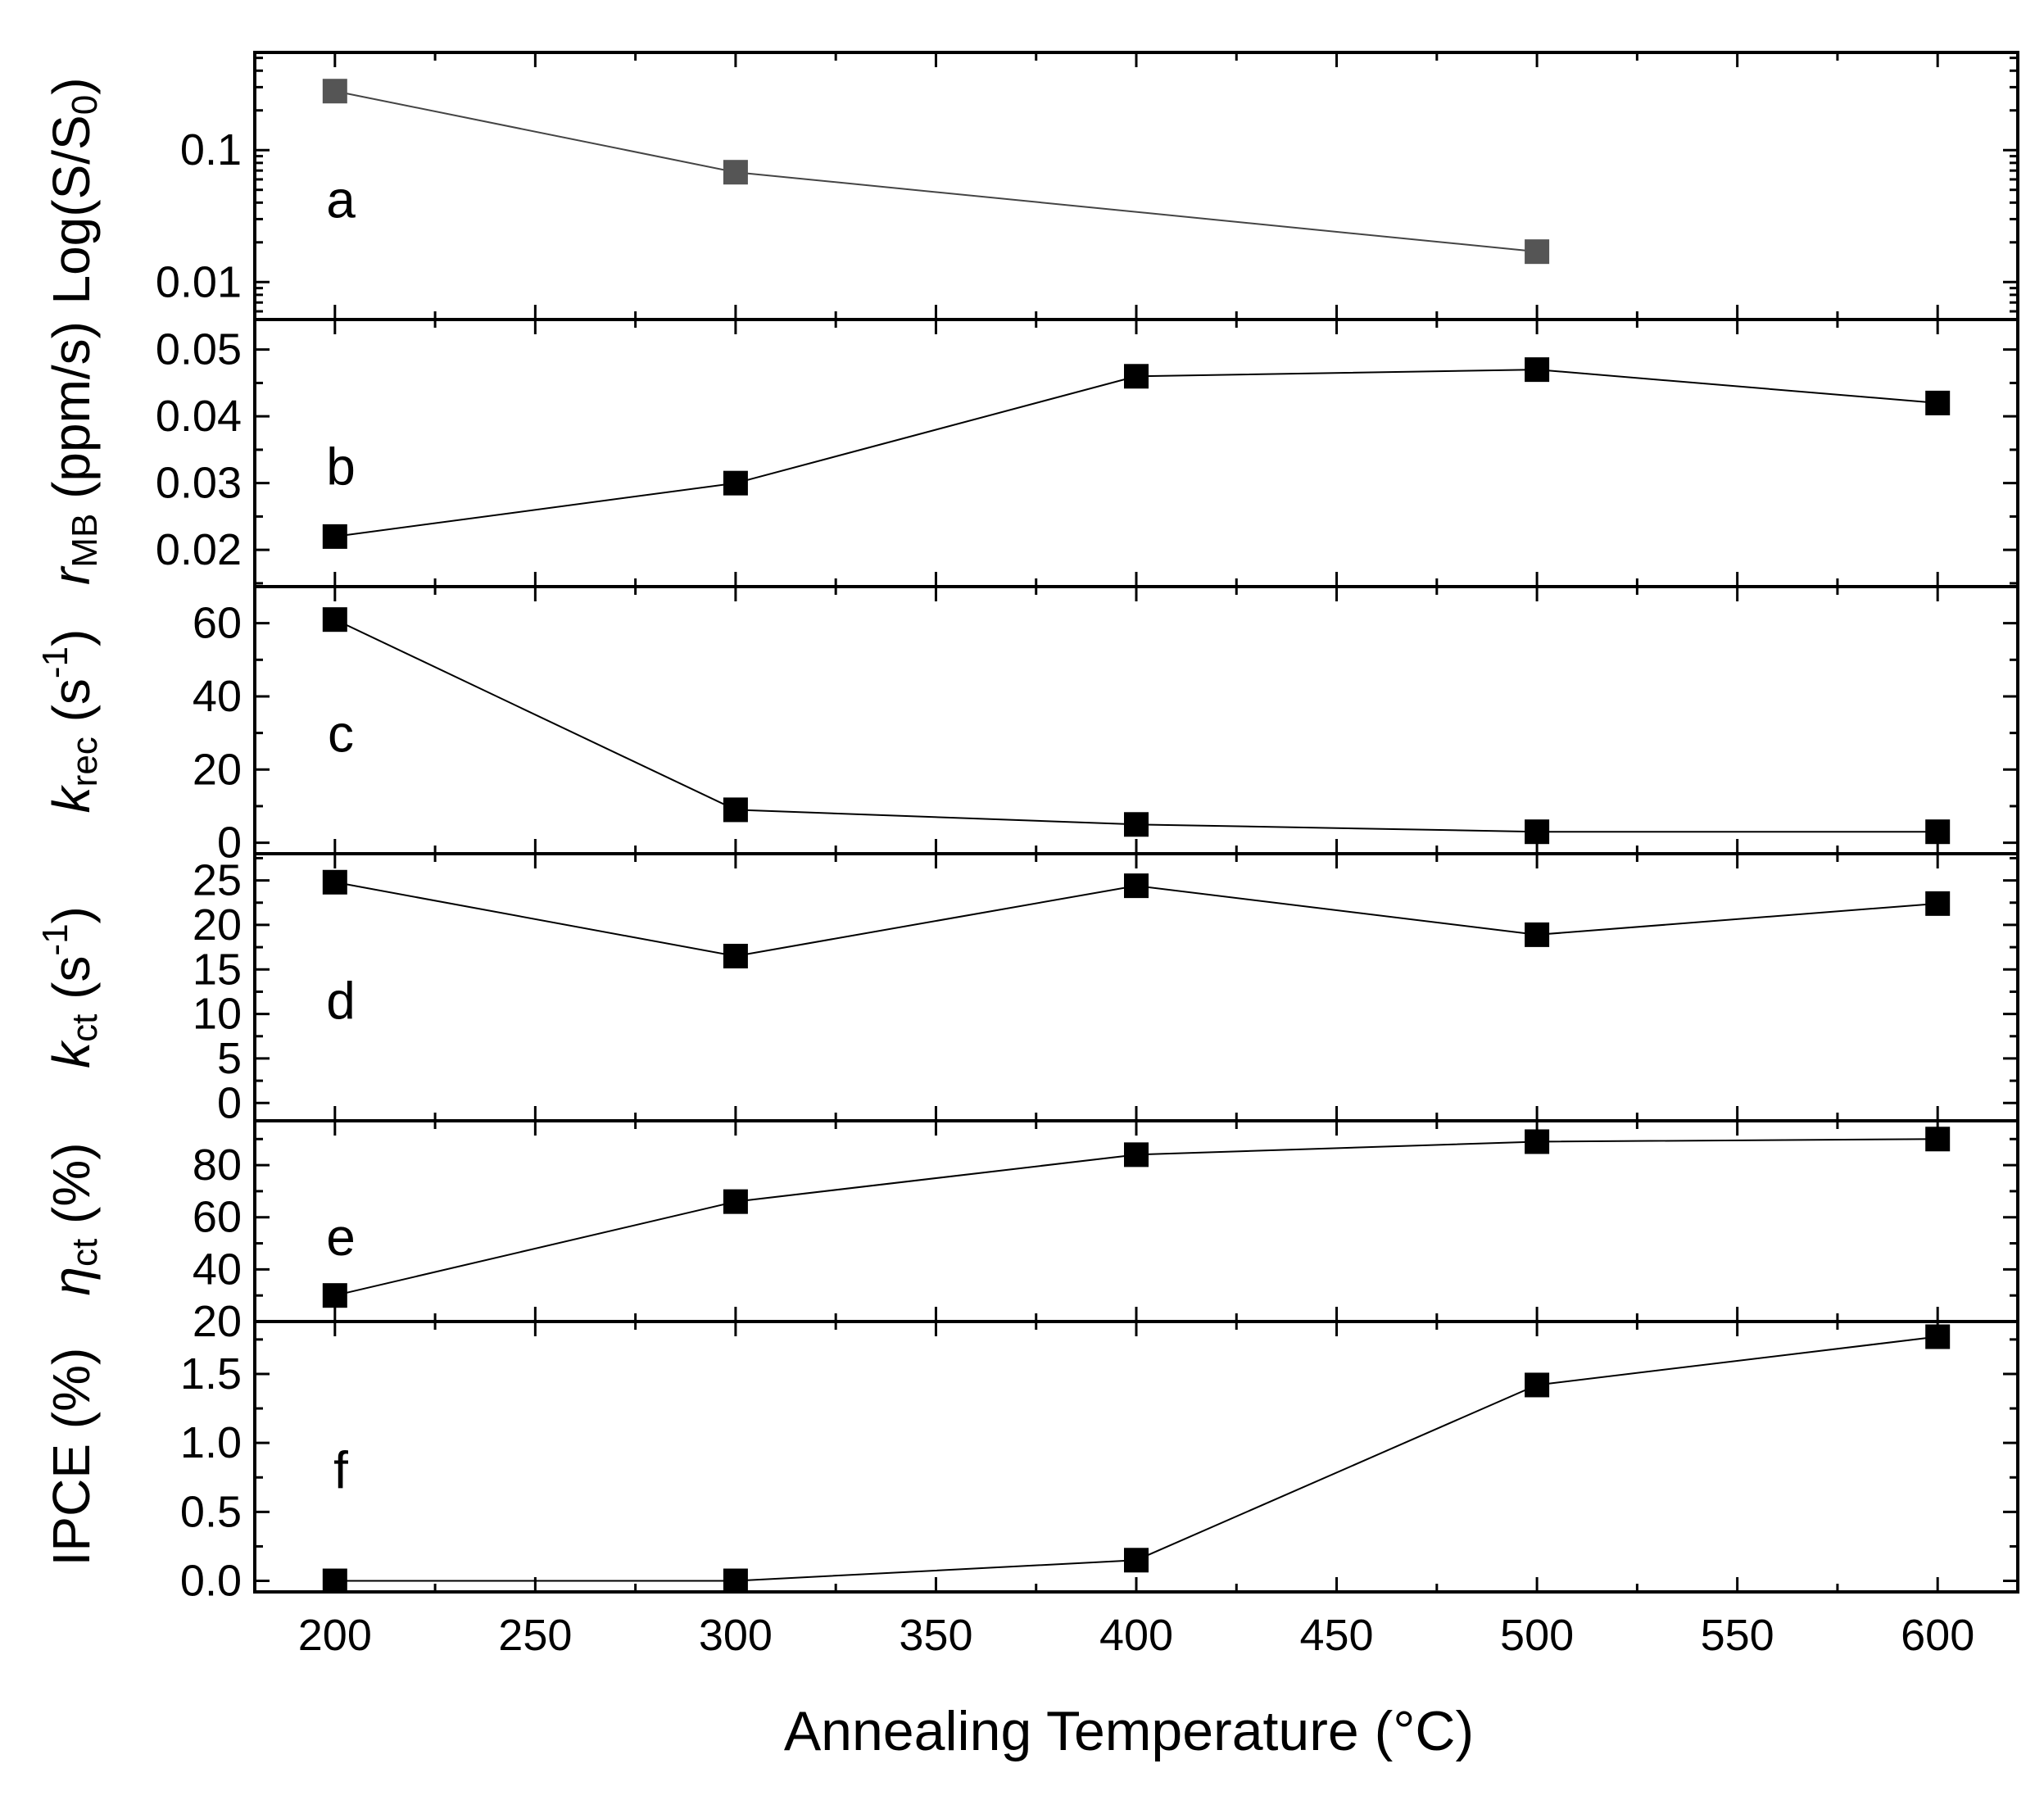  What do you see at coordinates (1737, 1636) in the screenshot?
I see `x-tick-label: 550` at bounding box center [1737, 1636].